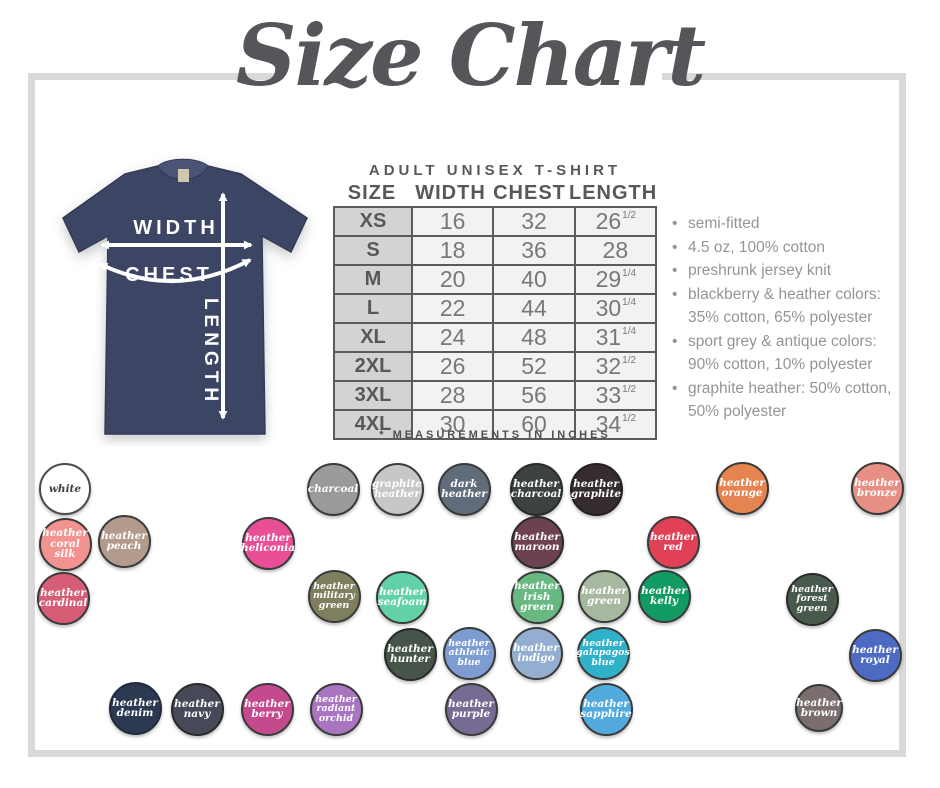 The height and width of the screenshot is (788, 940). What do you see at coordinates (65, 489) in the screenshot?
I see `color-swatch-white: white` at bounding box center [65, 489].